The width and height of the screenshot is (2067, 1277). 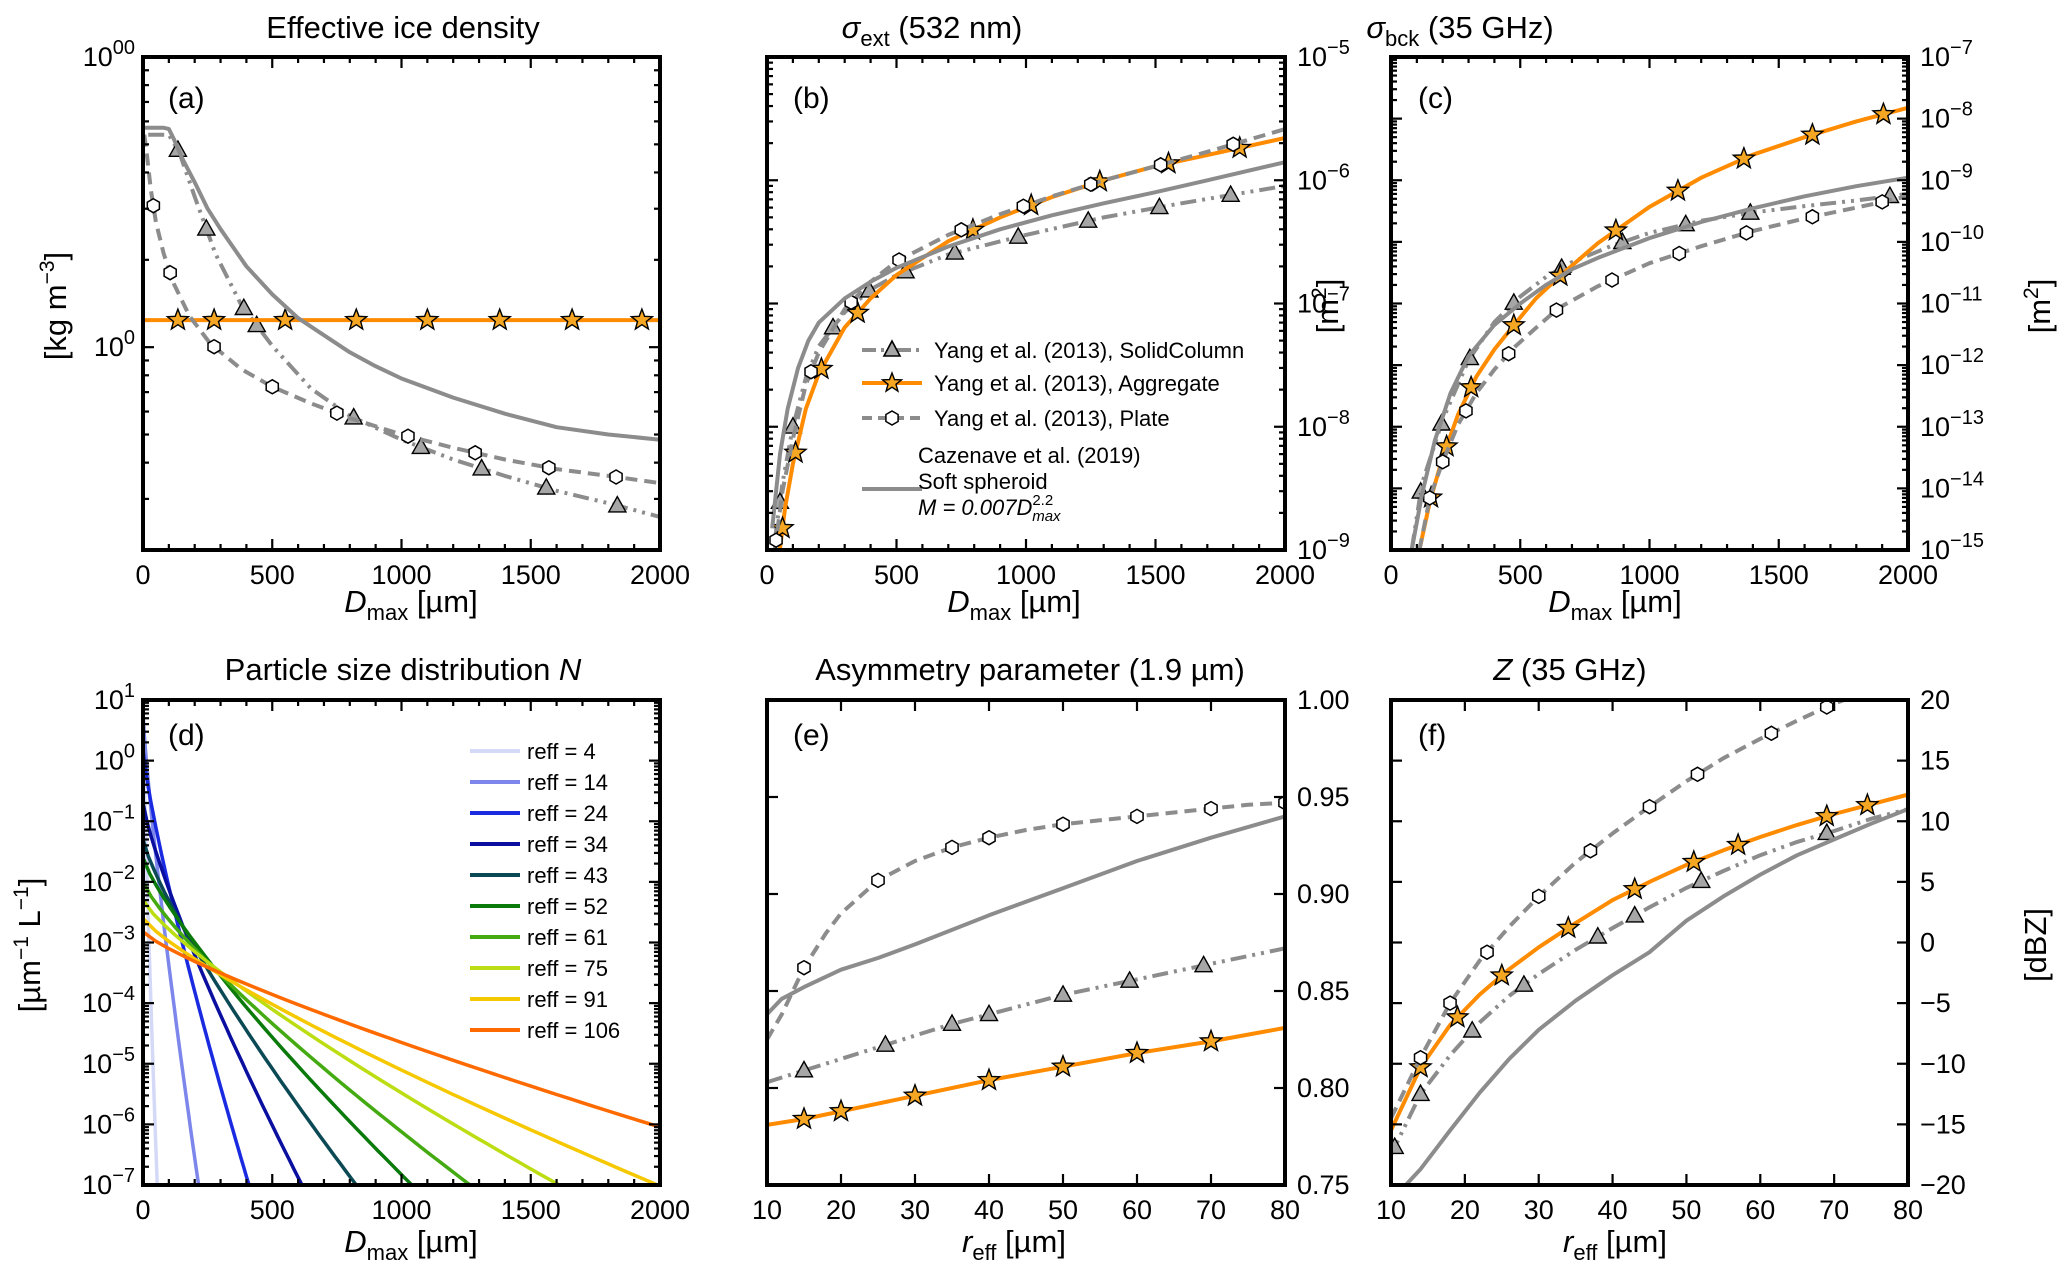 What do you see at coordinates (1323, 700) in the screenshot?
I see `ytick-label-e: 1.00` at bounding box center [1323, 700].